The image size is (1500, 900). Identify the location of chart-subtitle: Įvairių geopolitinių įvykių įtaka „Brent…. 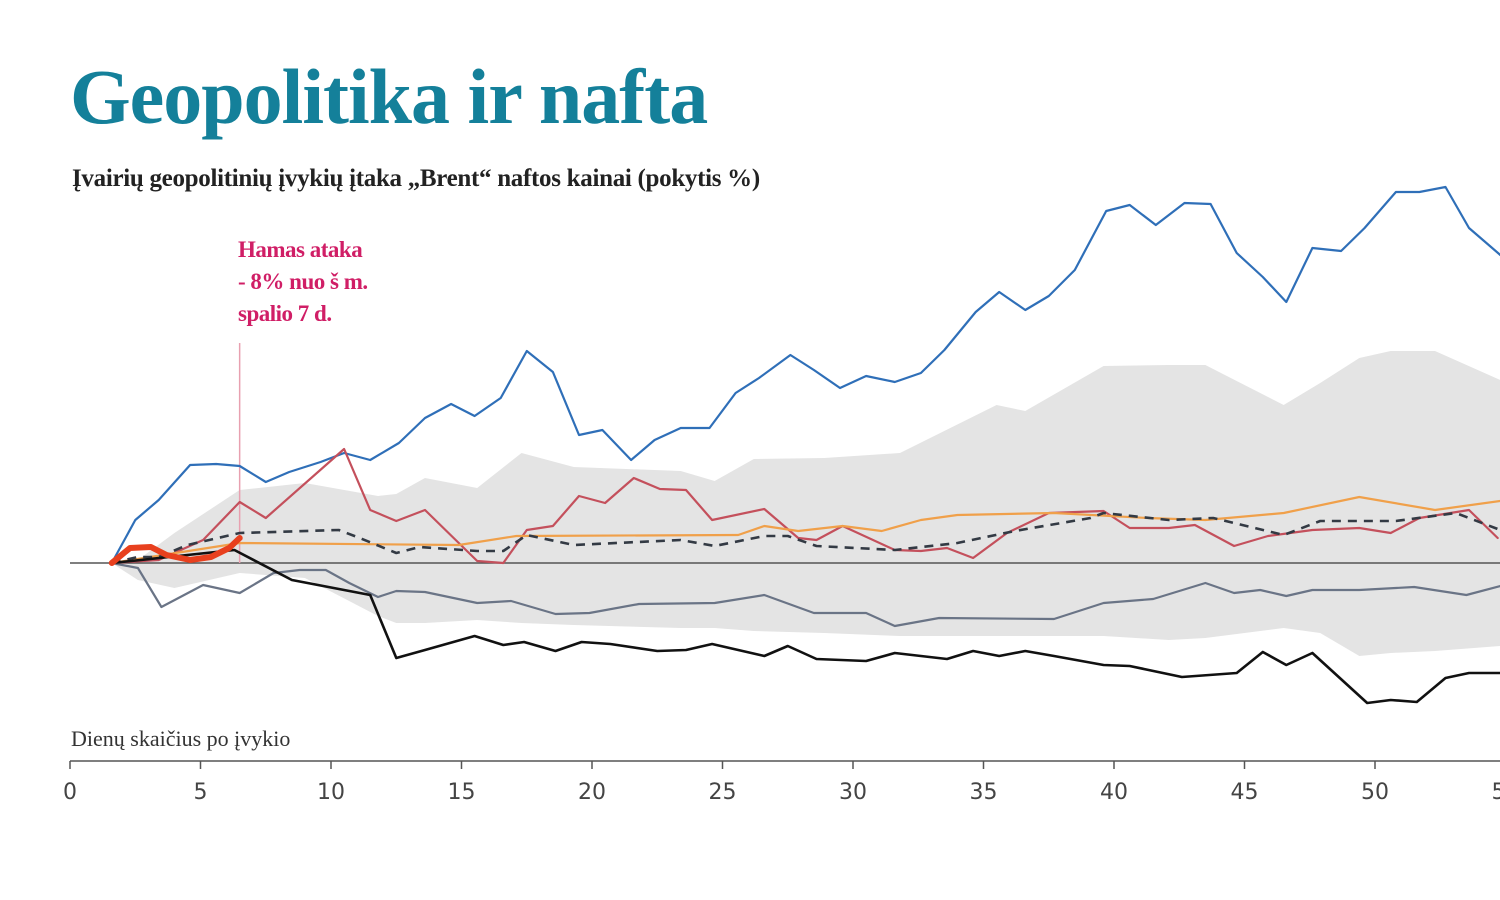
(416, 178).